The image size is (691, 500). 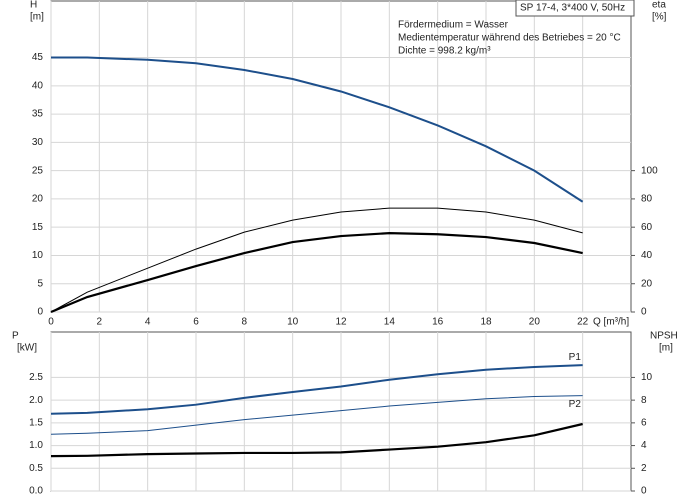 I want to click on y-tick-label: 1.5, so click(x=36, y=422).